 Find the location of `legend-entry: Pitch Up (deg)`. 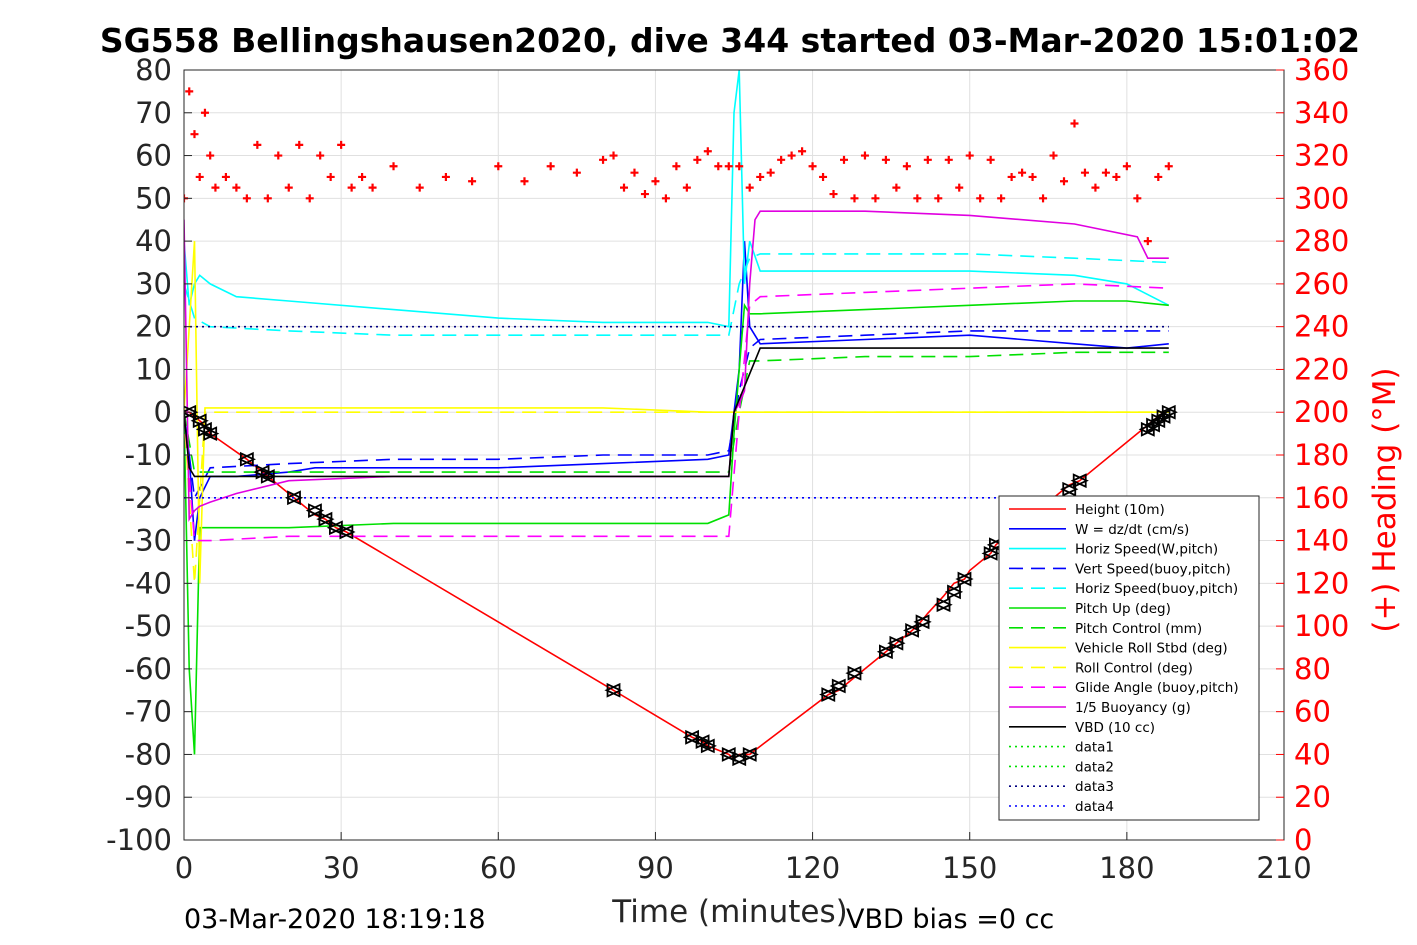

legend-entry: Pitch Up (deg) is located at coordinates (1090, 609).